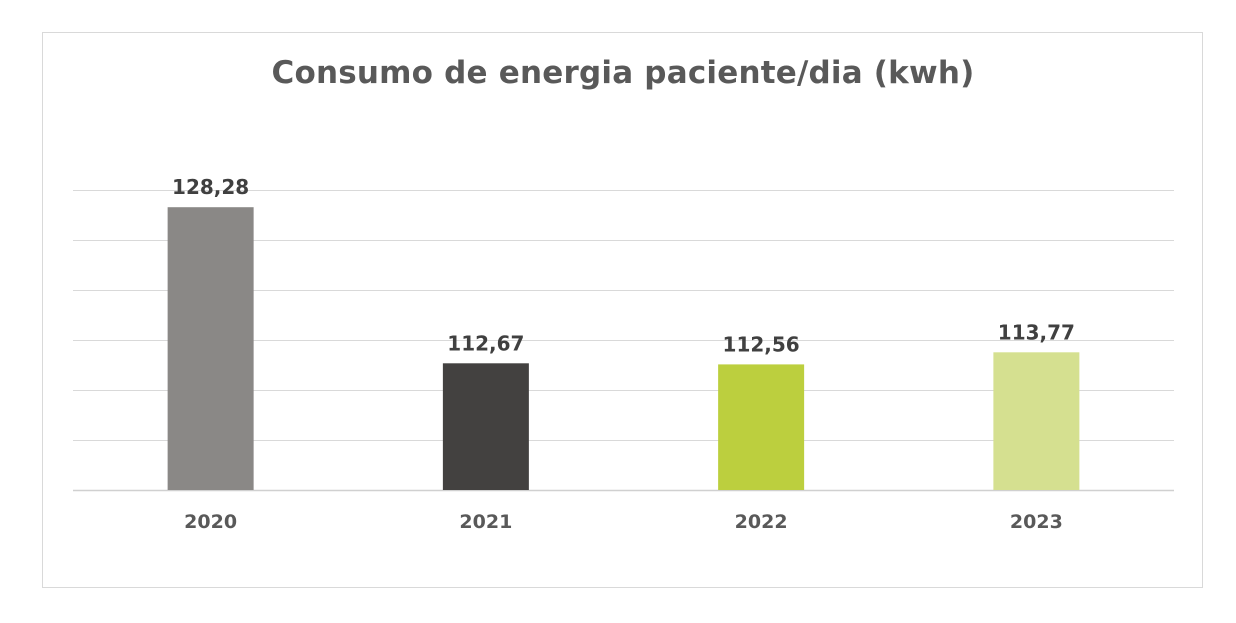 The image size is (1236, 623). Describe the element at coordinates (1036, 421) in the screenshot. I see `bar-2023` at that location.